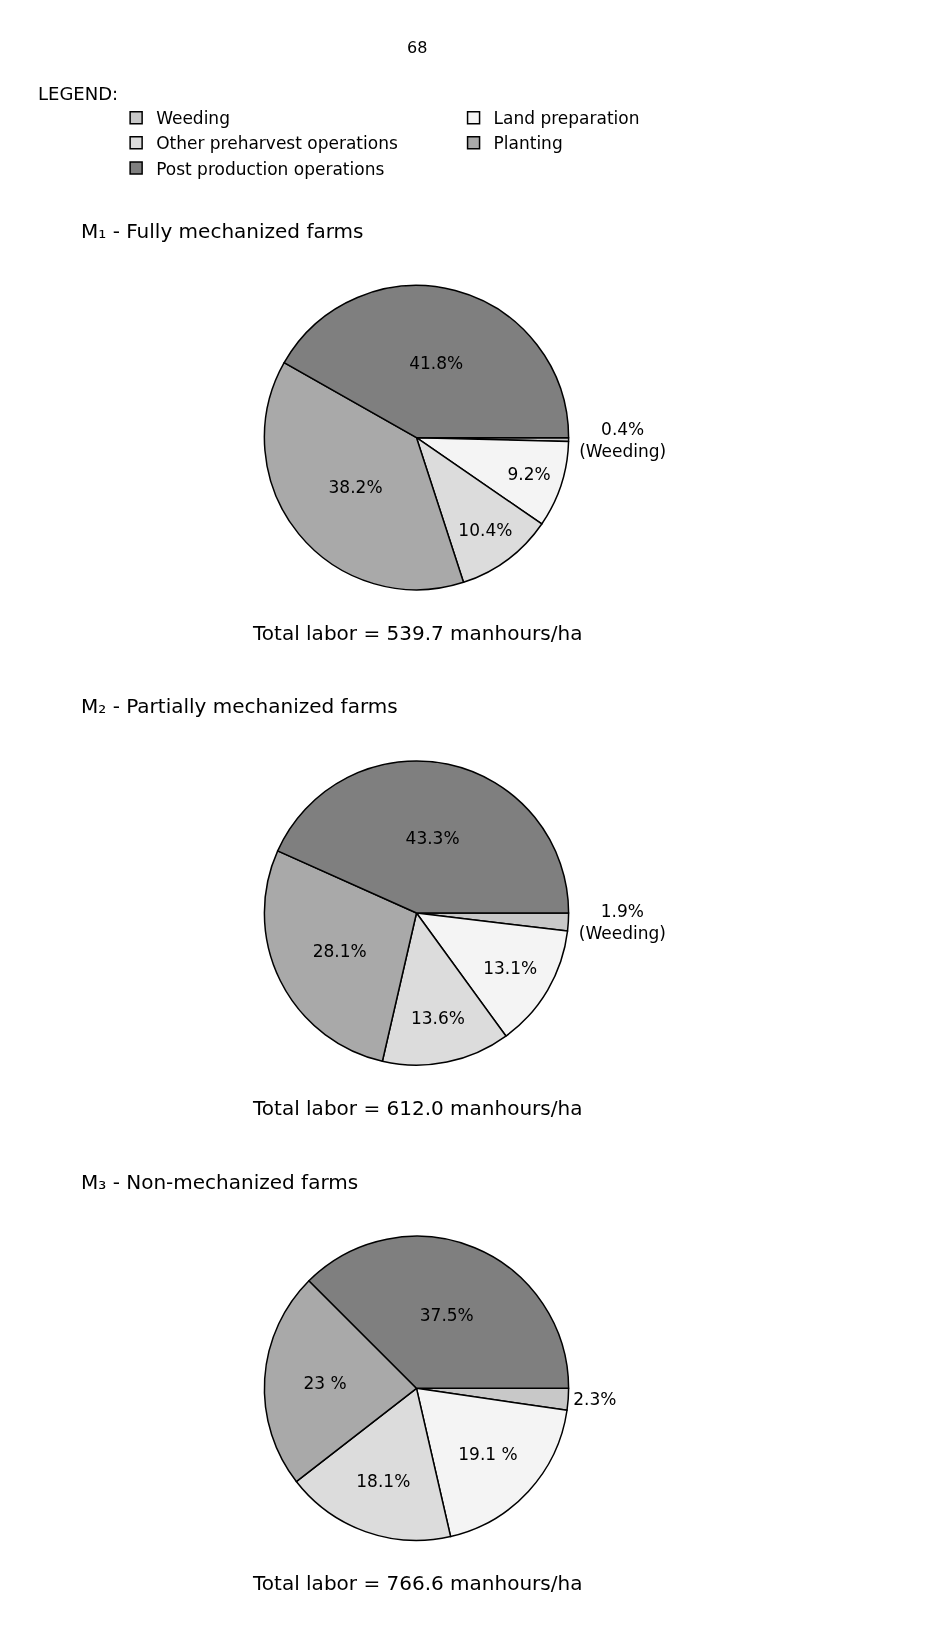 The width and height of the screenshot is (930, 1646). What do you see at coordinates (220, 1182) in the screenshot?
I see `chart-title: M₃ - Non-mechanized farms` at bounding box center [220, 1182].